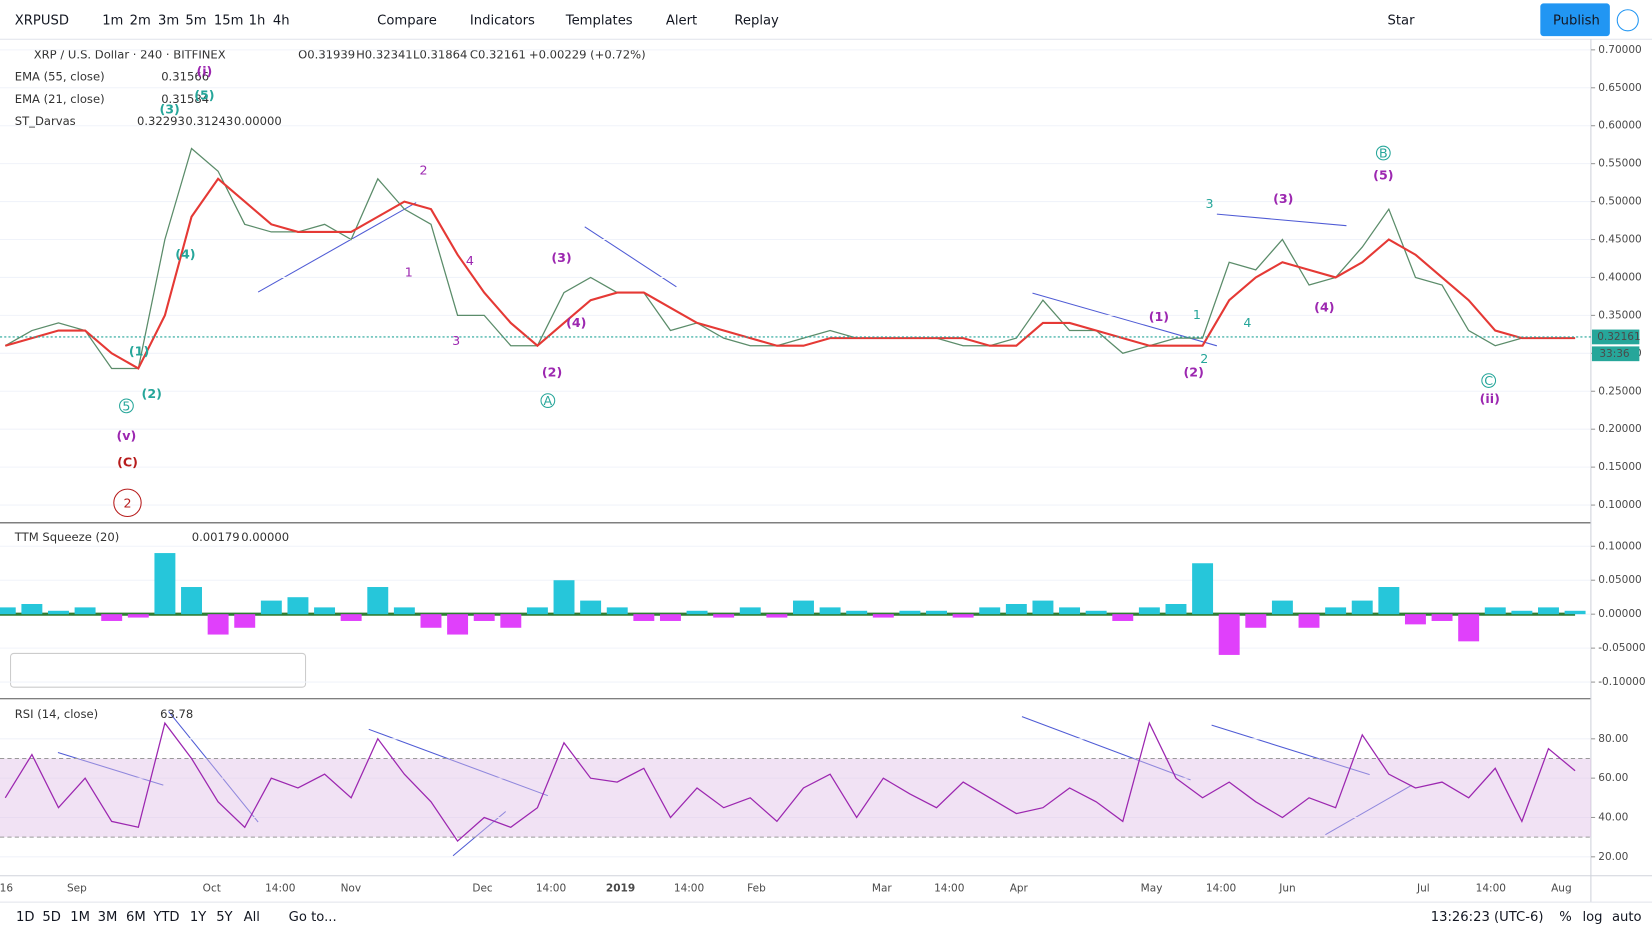 Image resolution: width=1652 pixels, height=935 pixels. Describe the element at coordinates (204, 95) in the screenshot. I see `wave-label: (5)` at that location.